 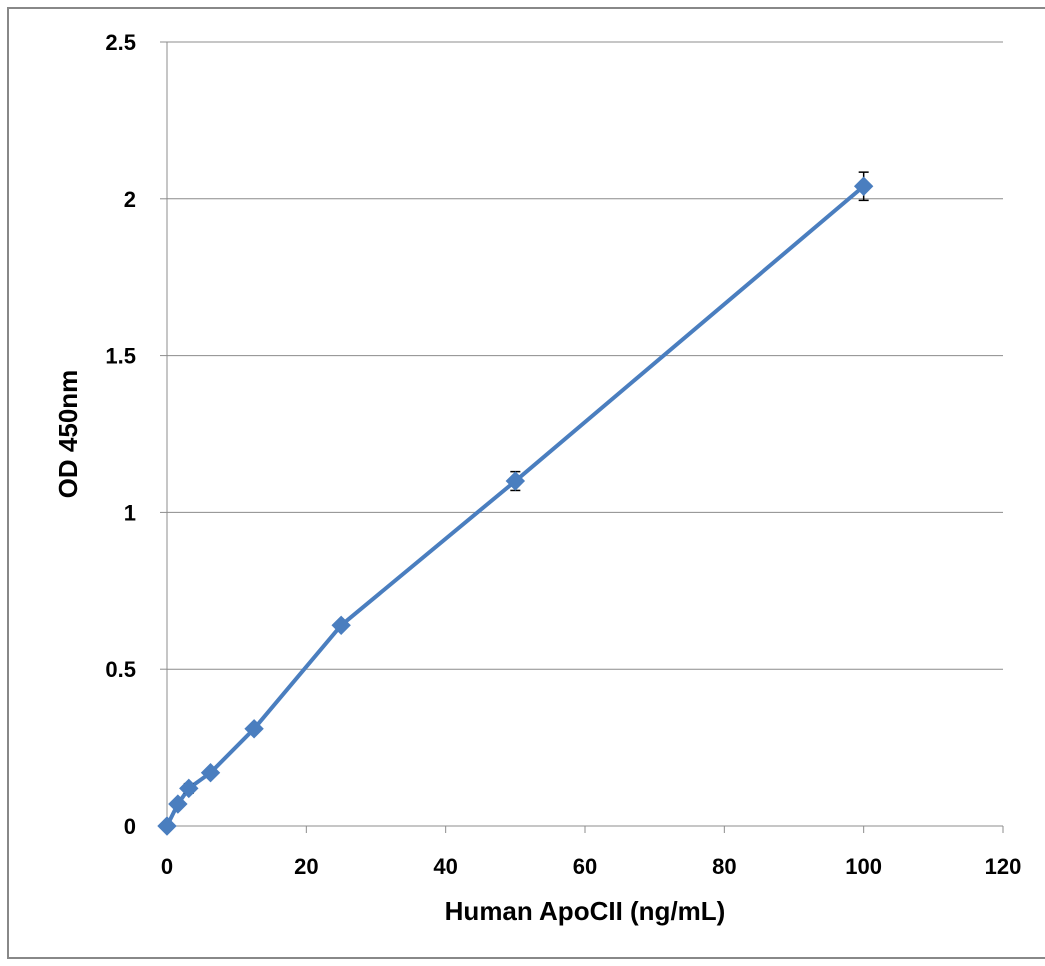 I want to click on x-tick-label: 80, so click(x=724, y=866).